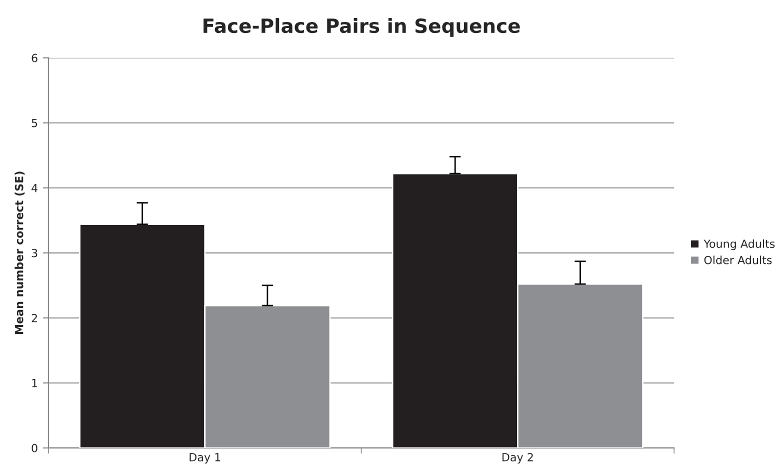  I want to click on x-tick-label: Day 2, so click(517, 458).